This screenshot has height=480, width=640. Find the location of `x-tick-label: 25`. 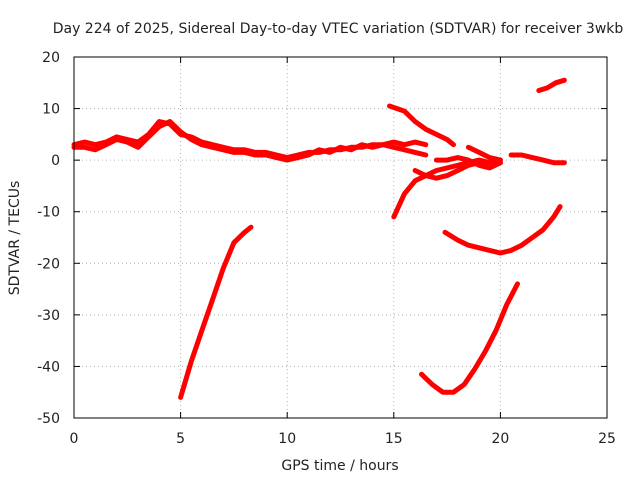

x-tick-label: 25 is located at coordinates (607, 439).